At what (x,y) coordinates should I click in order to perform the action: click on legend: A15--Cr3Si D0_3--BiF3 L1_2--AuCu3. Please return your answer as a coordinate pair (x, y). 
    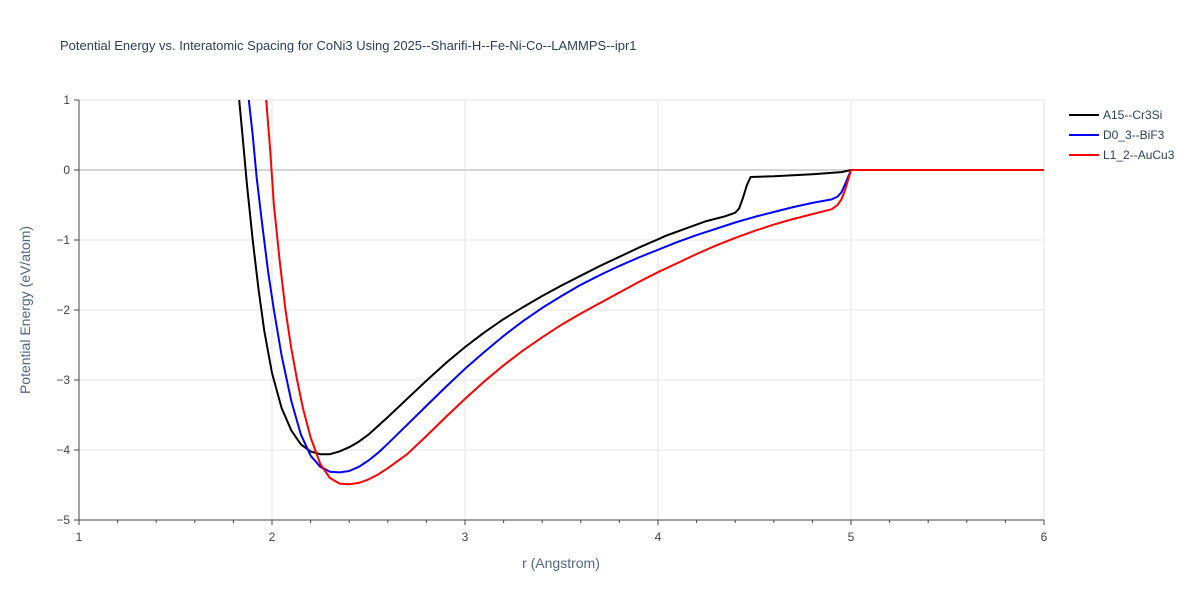
    Looking at the image, I should click on (1122, 135).